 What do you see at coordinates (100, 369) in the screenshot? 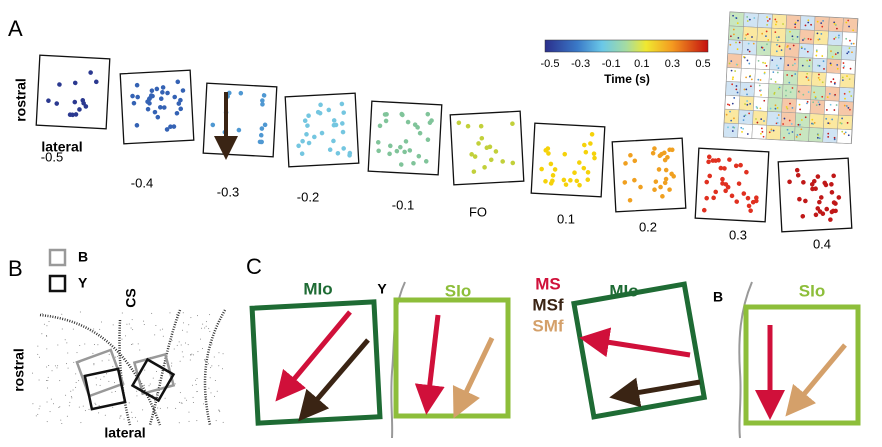
I see `sulcus-line` at bounding box center [100, 369].